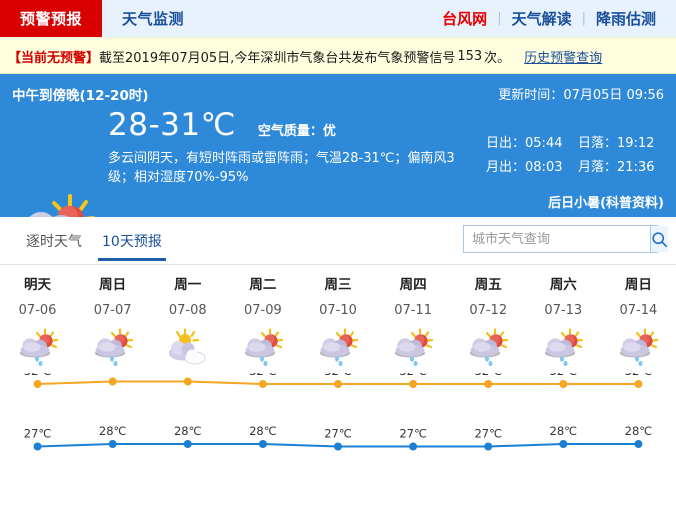  I want to click on tab-10day-label: 10天预报, so click(132, 242).